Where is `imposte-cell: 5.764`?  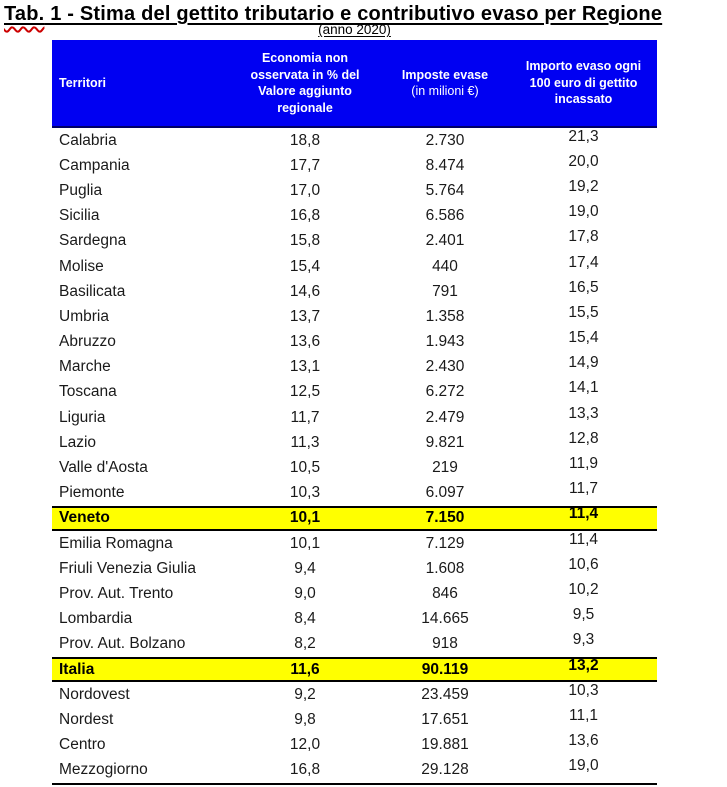
imposte-cell: 5.764 is located at coordinates (445, 190).